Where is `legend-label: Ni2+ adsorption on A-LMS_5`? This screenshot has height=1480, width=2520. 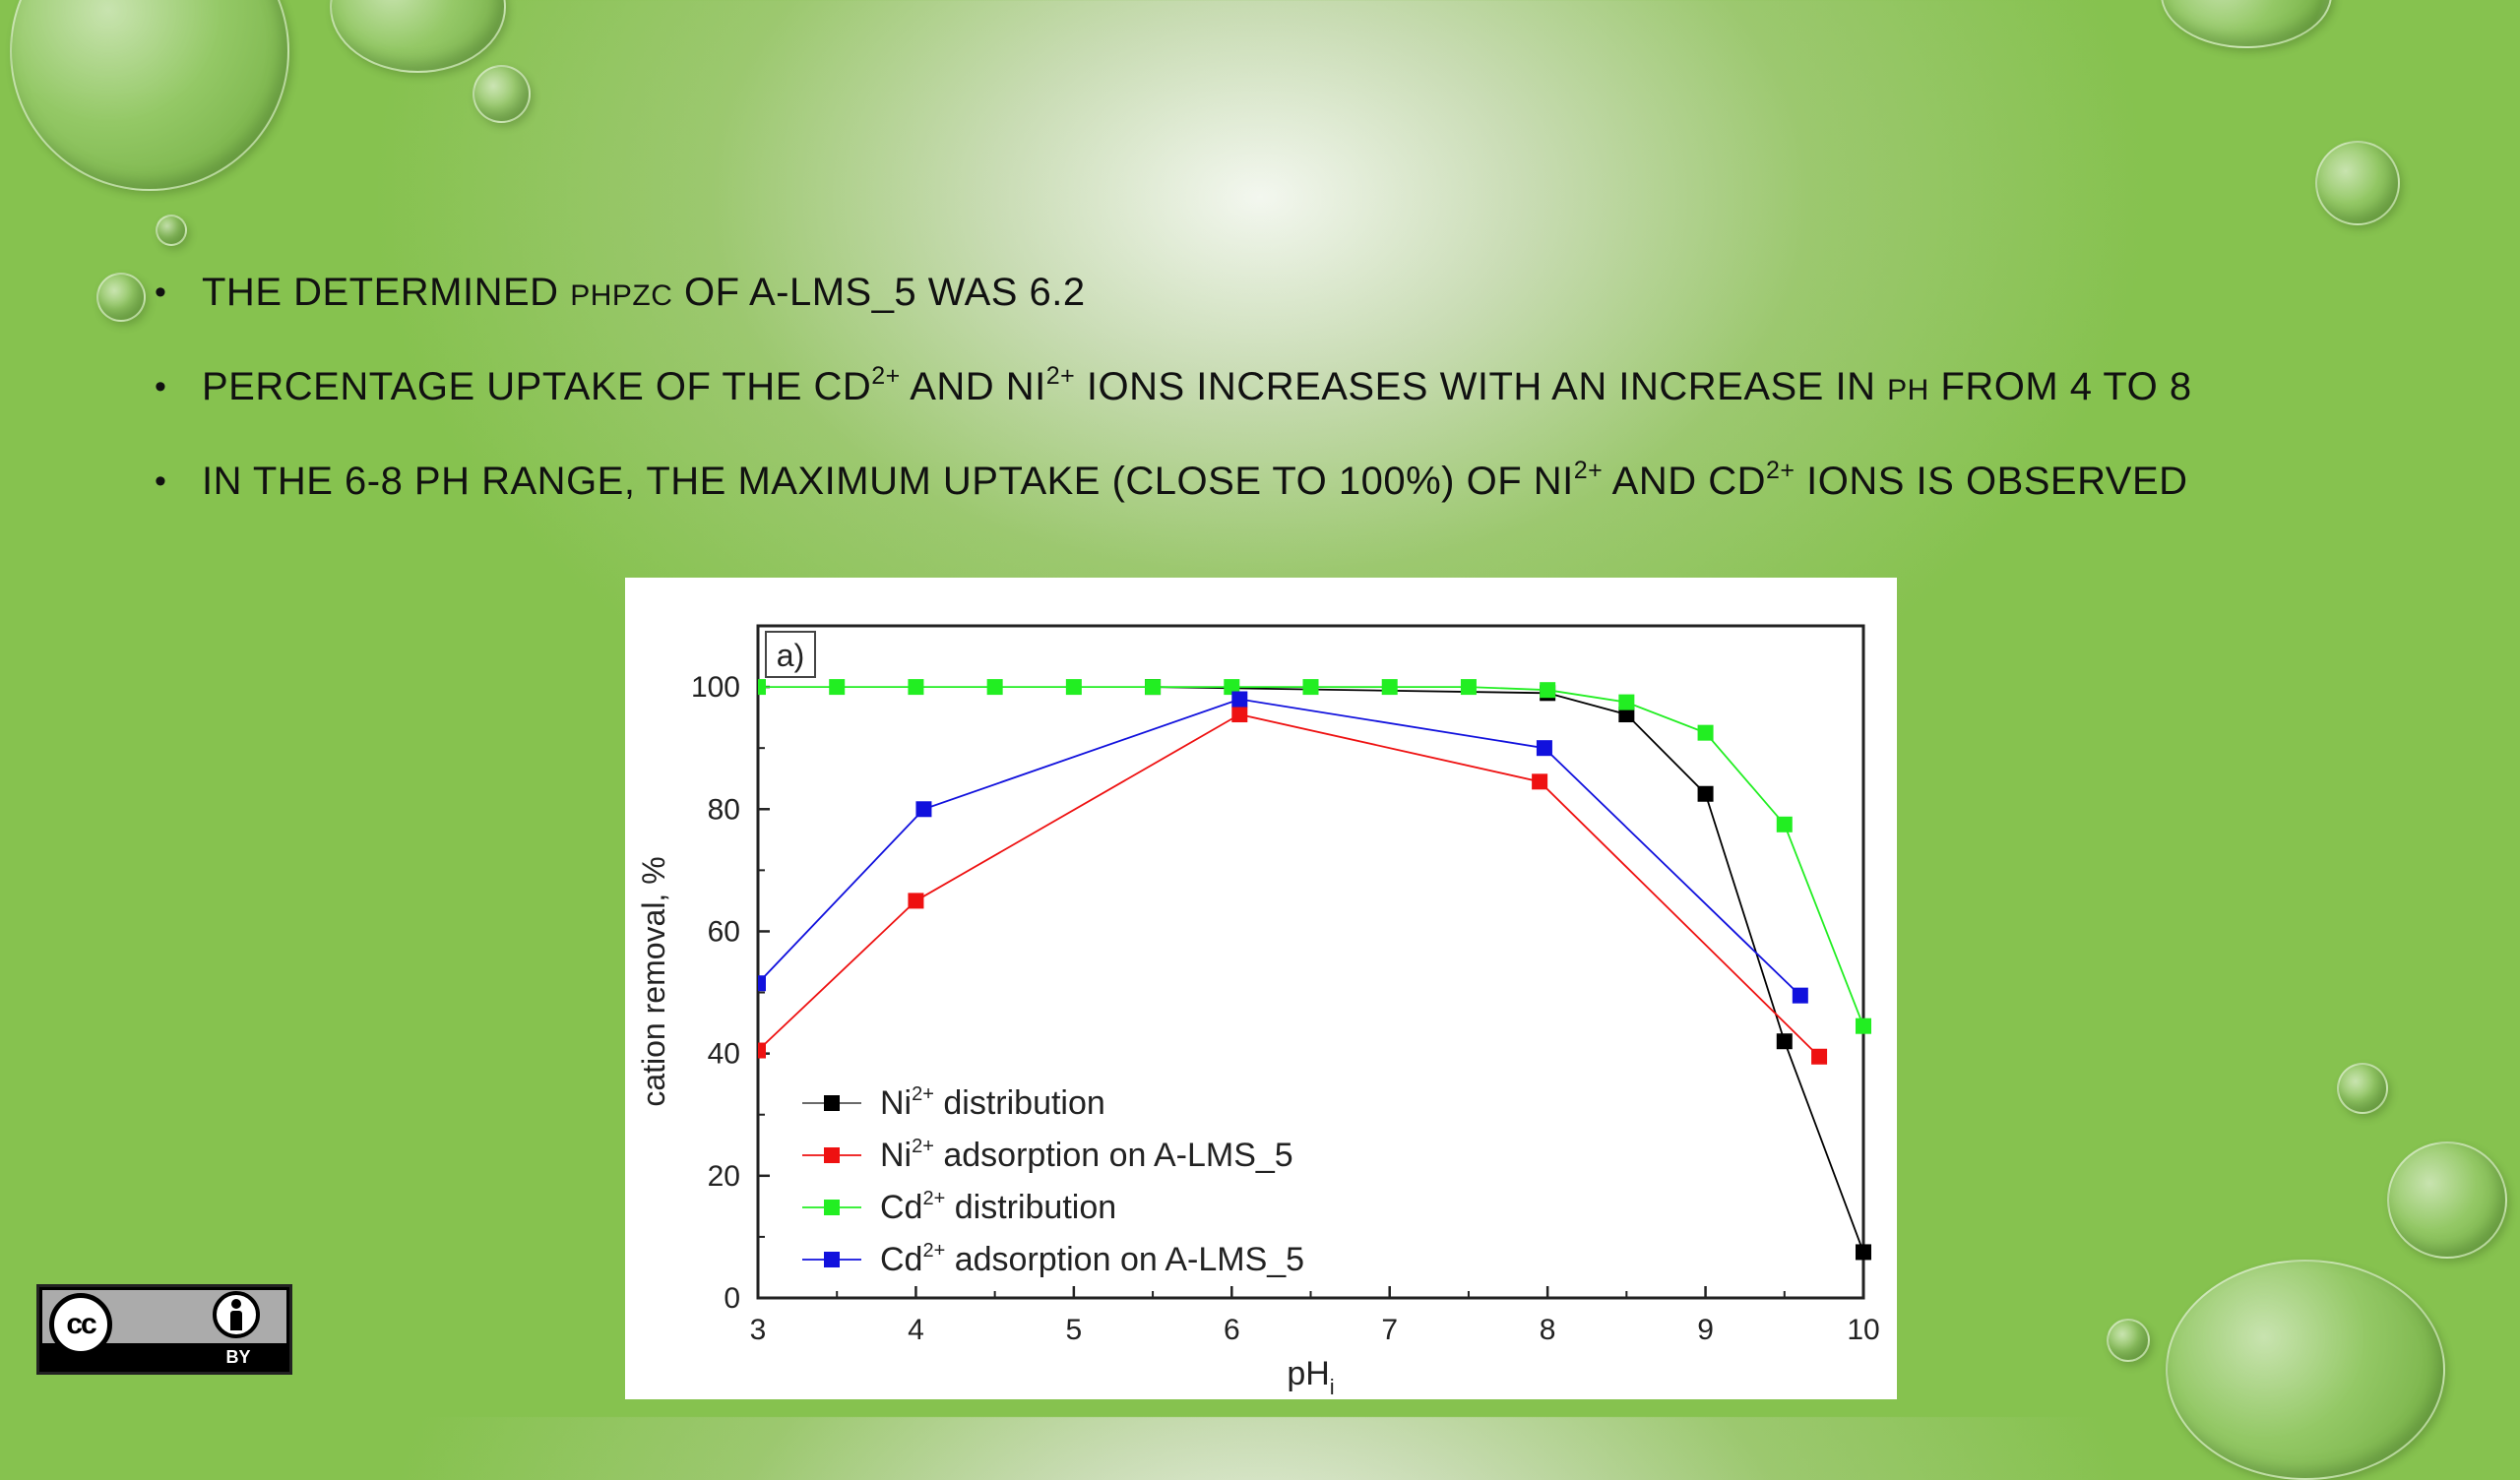 legend-label: Ni2+ adsorption on A-LMS_5 is located at coordinates (1086, 1155).